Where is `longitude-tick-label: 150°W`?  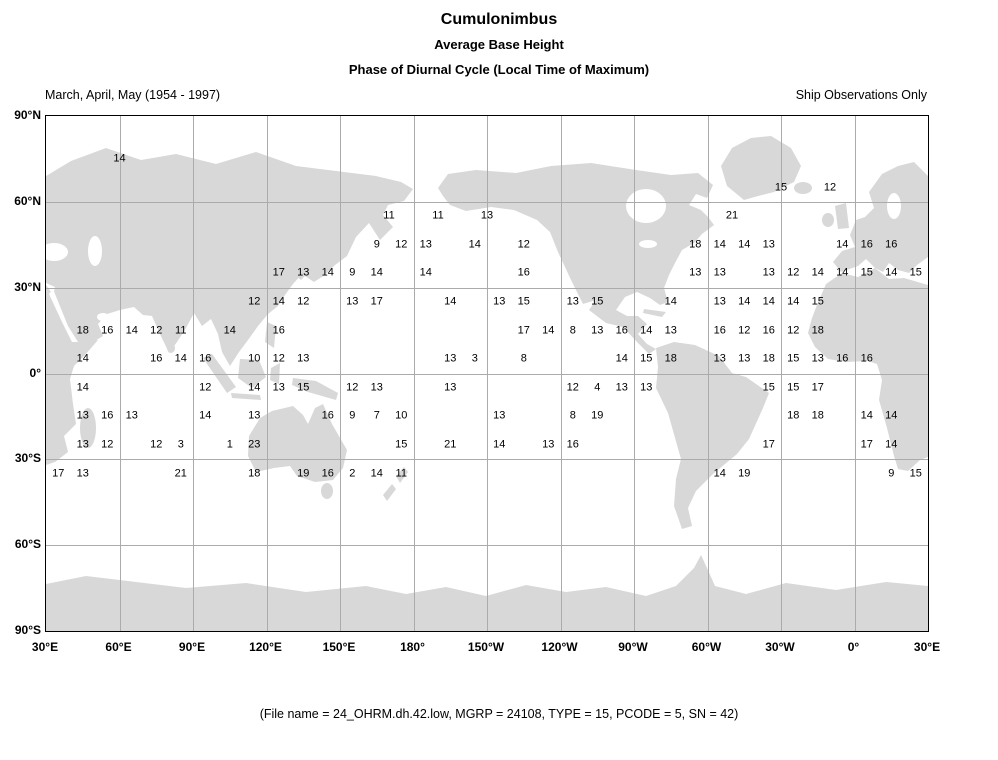
longitude-tick-label: 150°W is located at coordinates (486, 647).